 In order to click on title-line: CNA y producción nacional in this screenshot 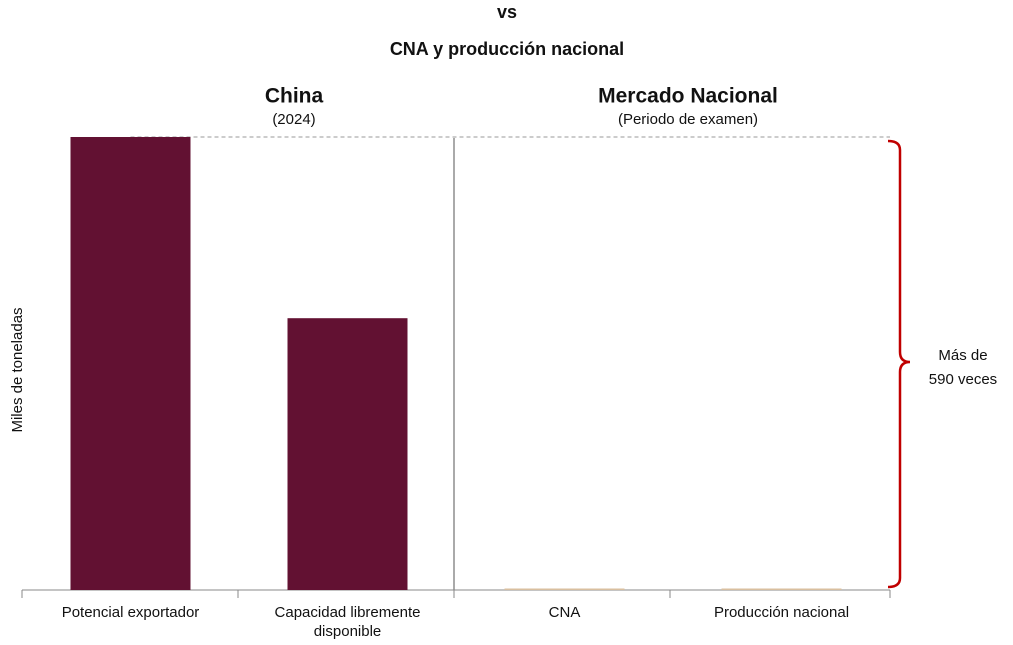, I will do `click(507, 49)`.